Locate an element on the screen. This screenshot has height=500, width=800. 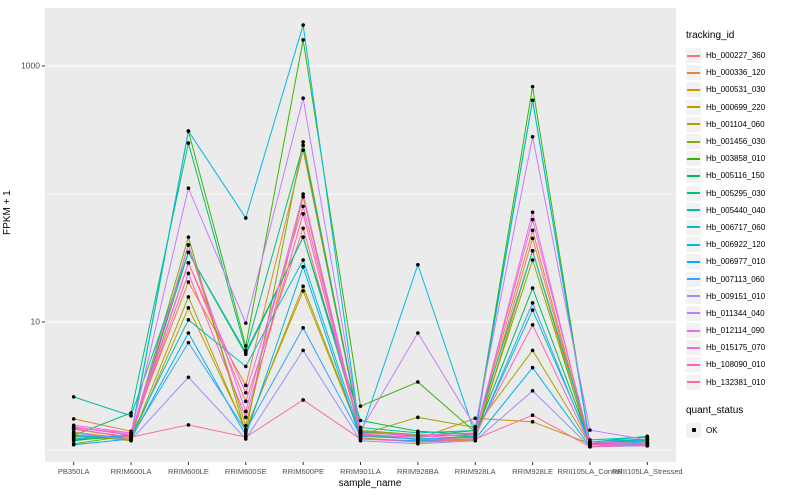
legend-item-label: Hb_009151_010 is located at coordinates (736, 296).